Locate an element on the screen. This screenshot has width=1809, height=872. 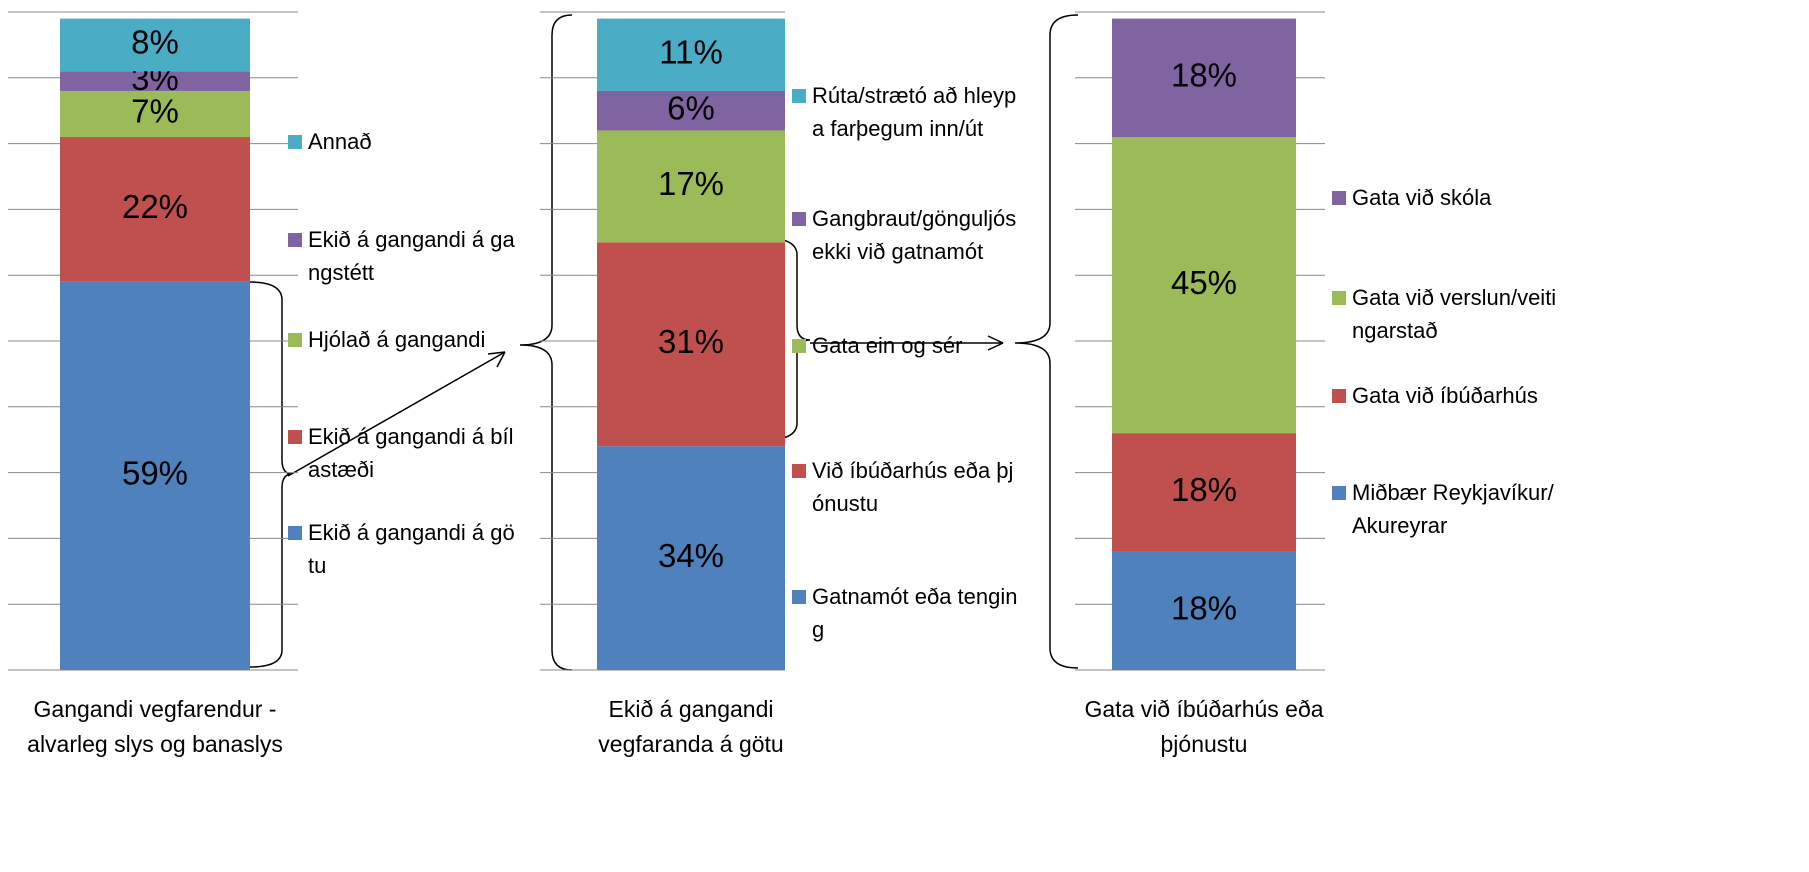
legend-label: Ekið á gangandi á götu is located at coordinates (411, 549).